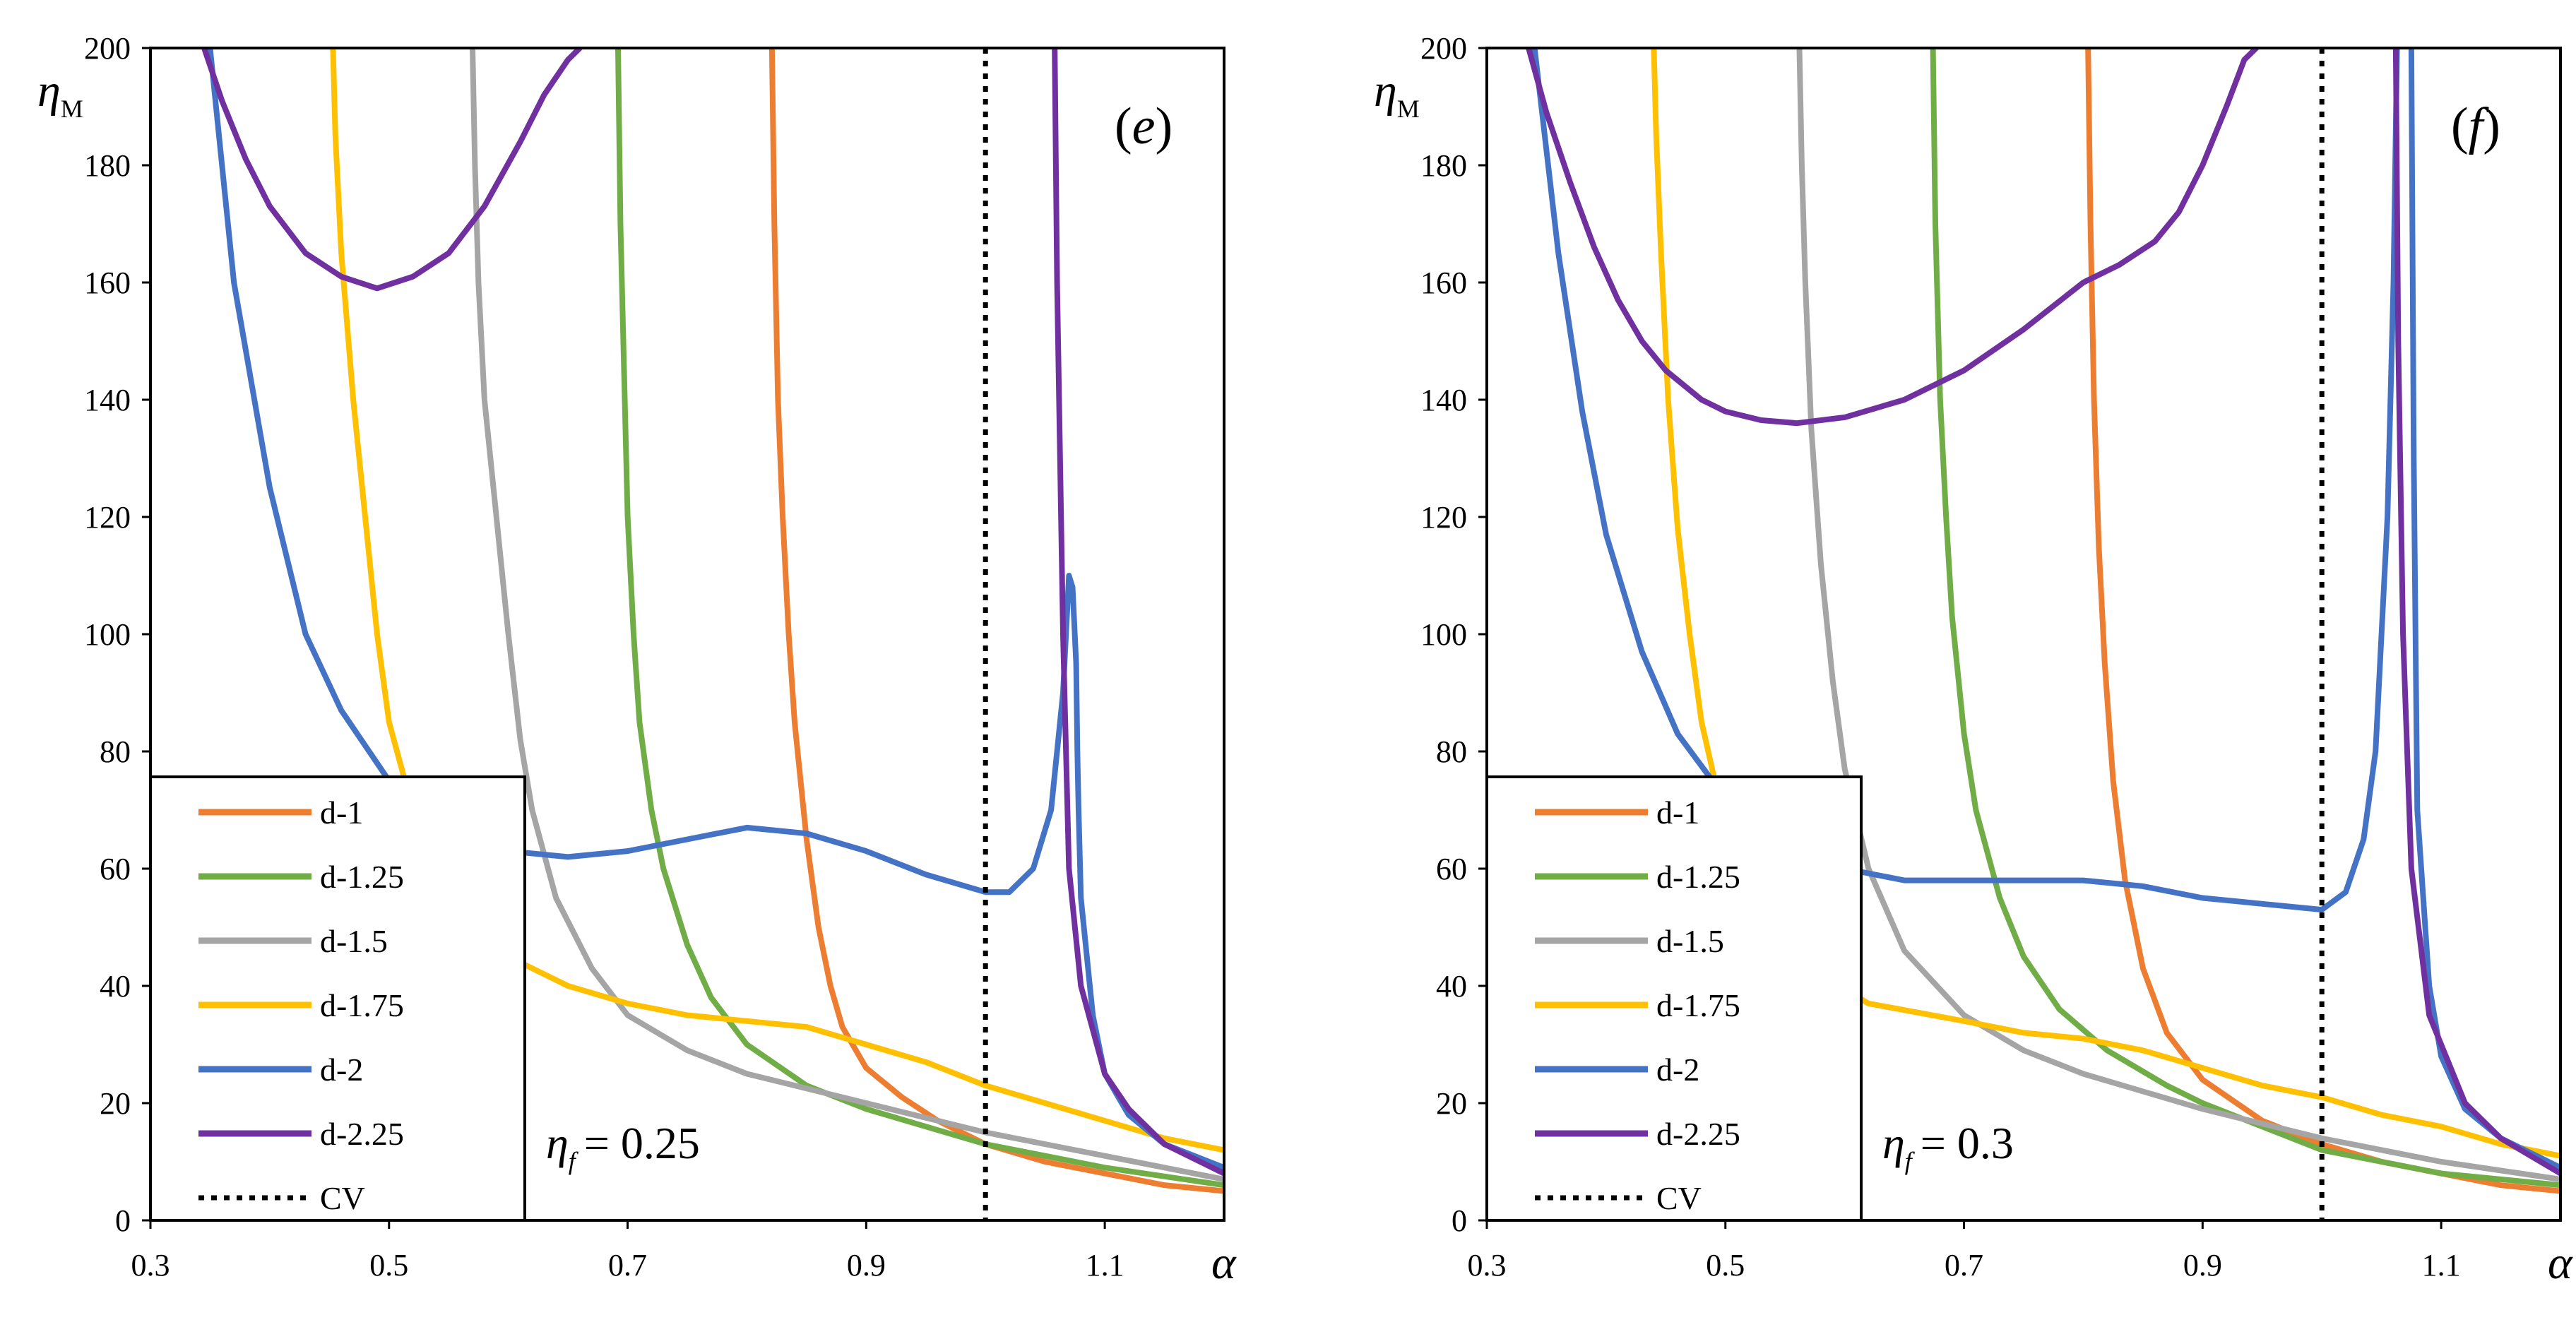 The width and height of the screenshot is (2576, 1327). I want to click on panel-label: (f), so click(2475, 126).